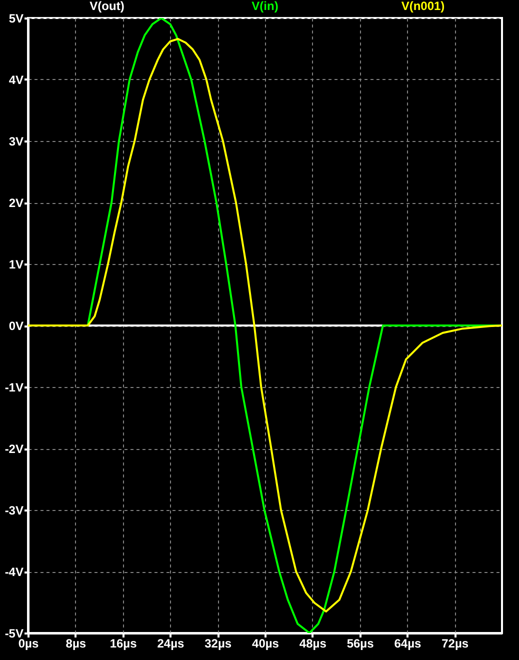  Describe the element at coordinates (14, 572) in the screenshot. I see `y-tick-label: -4V` at that location.